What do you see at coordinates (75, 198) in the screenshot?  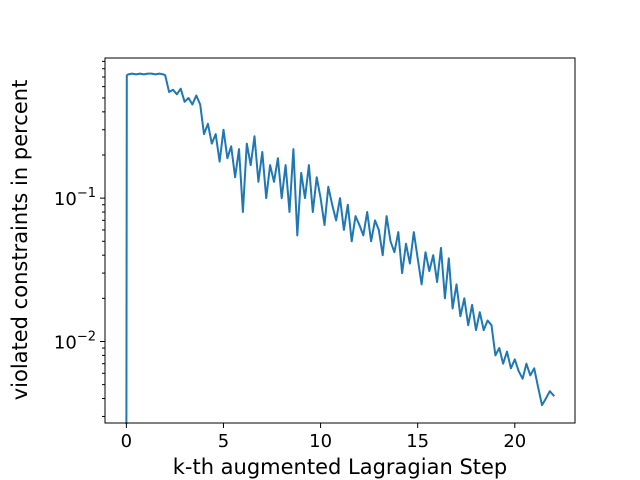 I see `y-tick-label: 10⁻¹` at bounding box center [75, 198].